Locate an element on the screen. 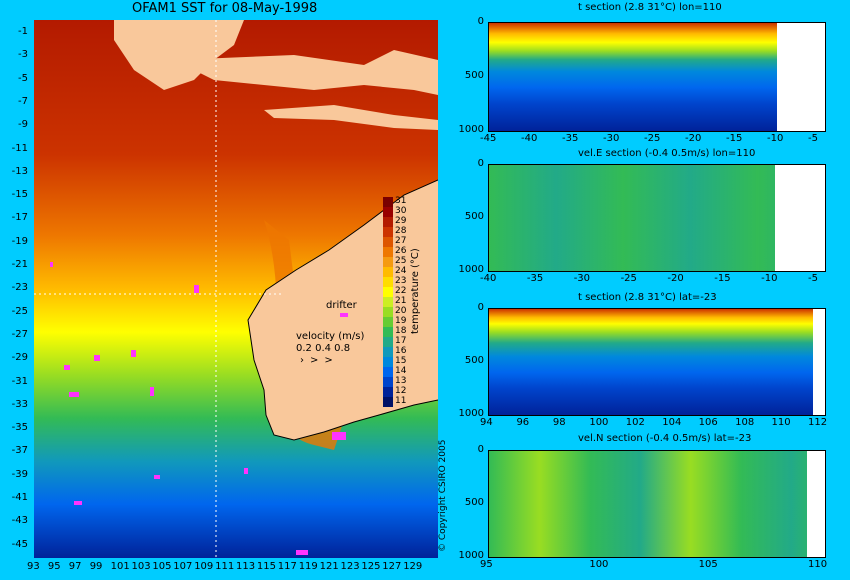 The width and height of the screenshot is (850, 580). lon-tick-label: 95 is located at coordinates (54, 566).